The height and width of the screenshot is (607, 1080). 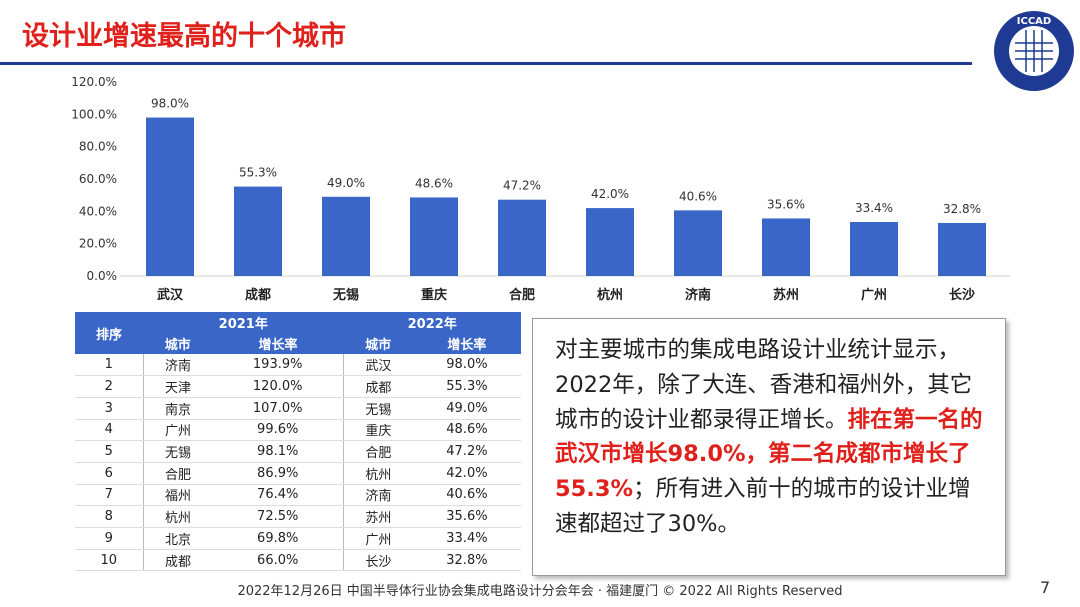 I want to click on rank-cell: 9, so click(x=109, y=538).